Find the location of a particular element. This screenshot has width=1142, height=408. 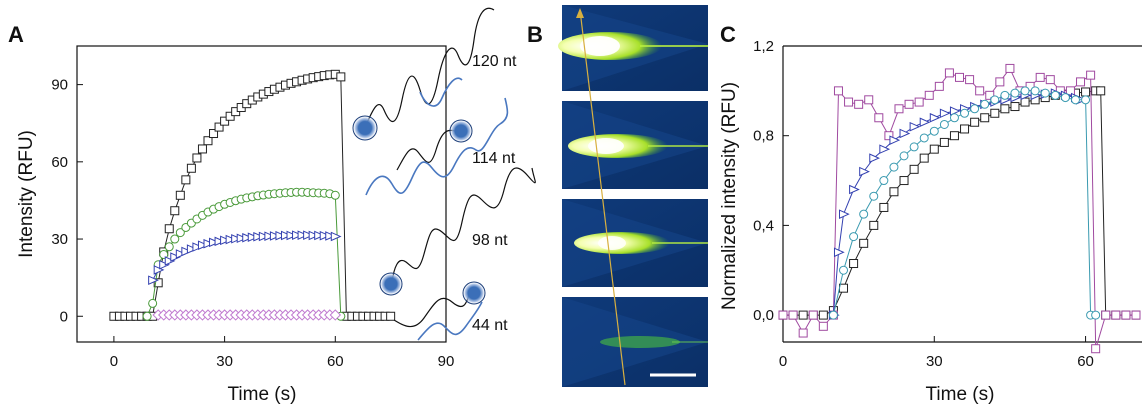

strand-44-black is located at coordinates (432, 309).